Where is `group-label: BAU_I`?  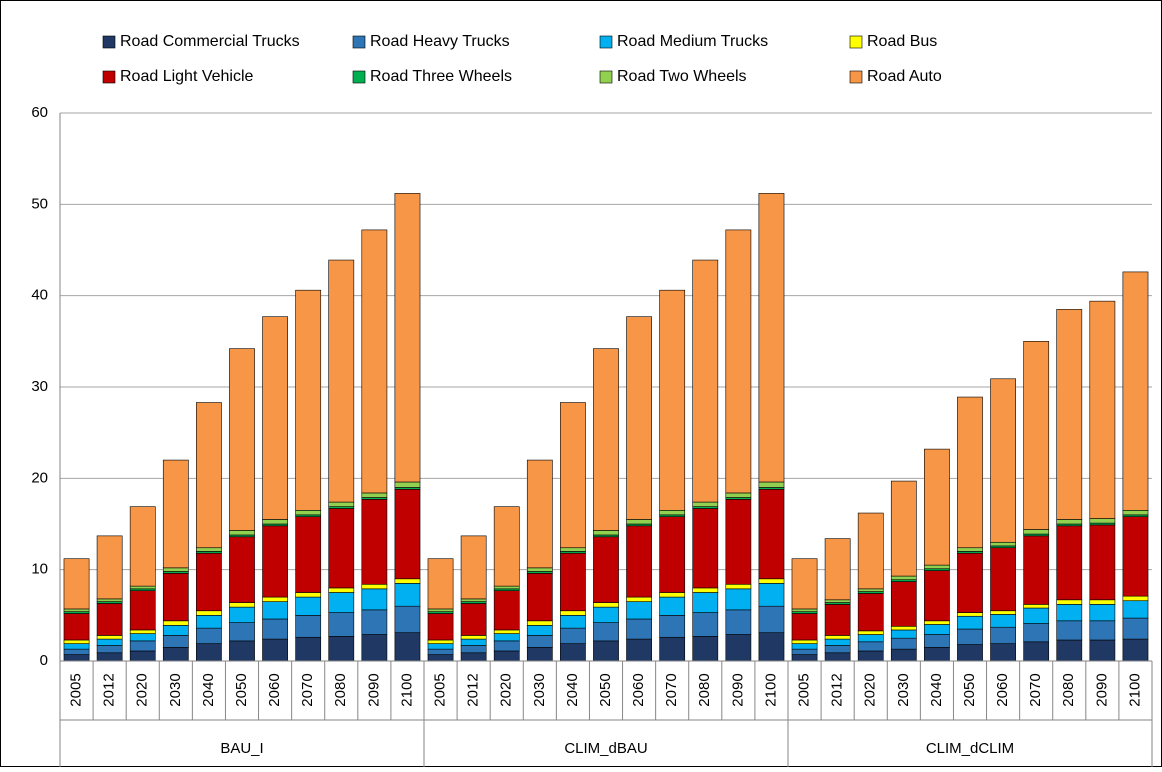 group-label: BAU_I is located at coordinates (241, 748).